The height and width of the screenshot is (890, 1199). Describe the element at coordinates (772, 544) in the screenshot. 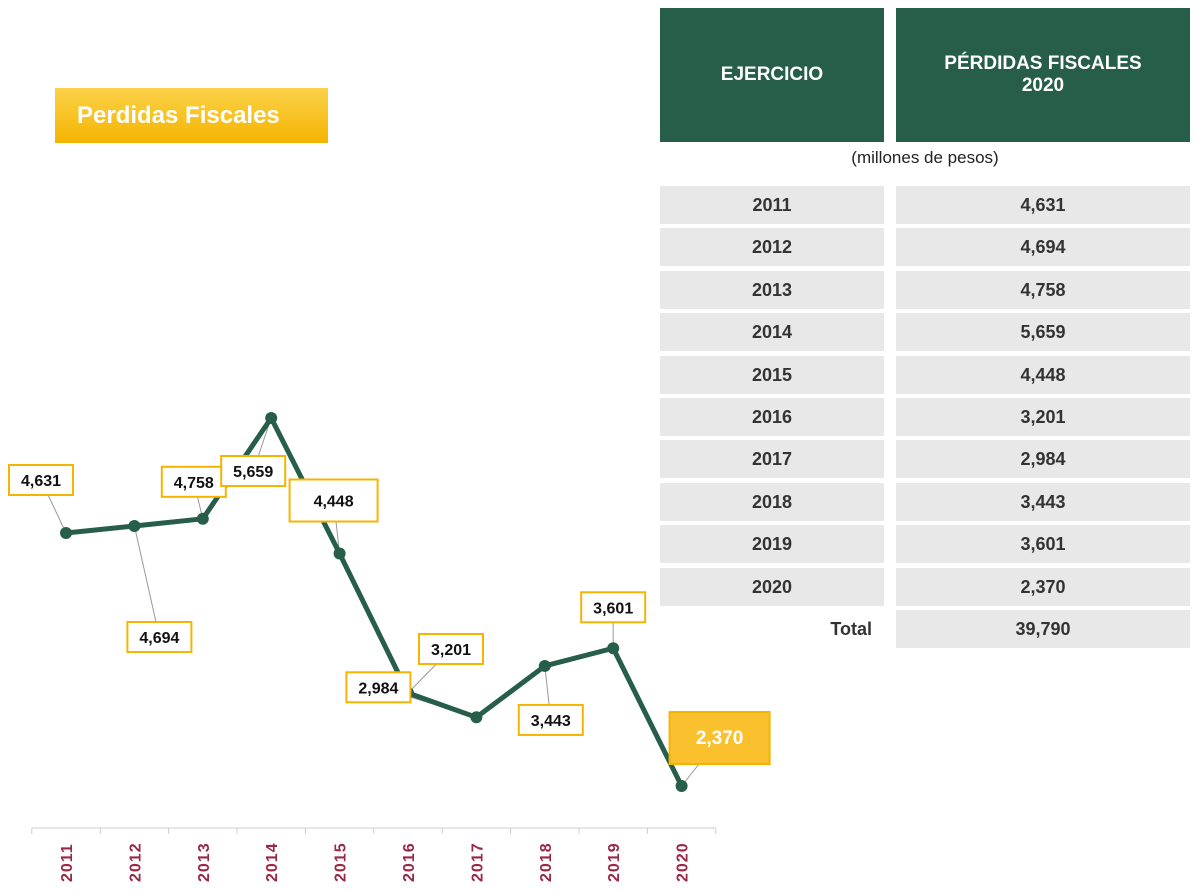

I see `table-cell: 2019` at that location.